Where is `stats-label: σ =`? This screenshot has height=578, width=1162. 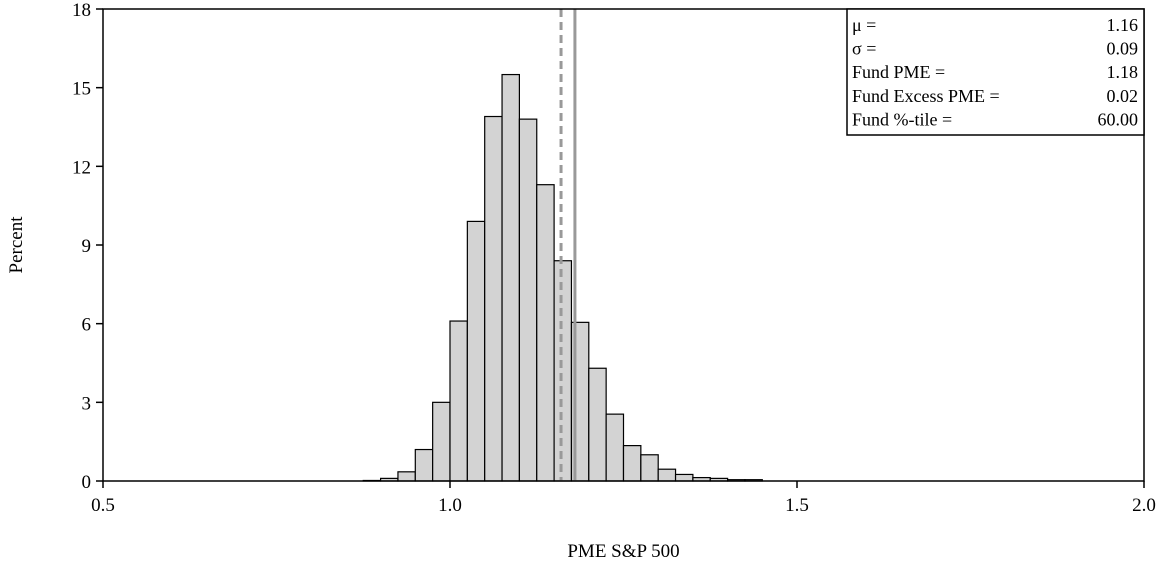
stats-label: σ = is located at coordinates (864, 49).